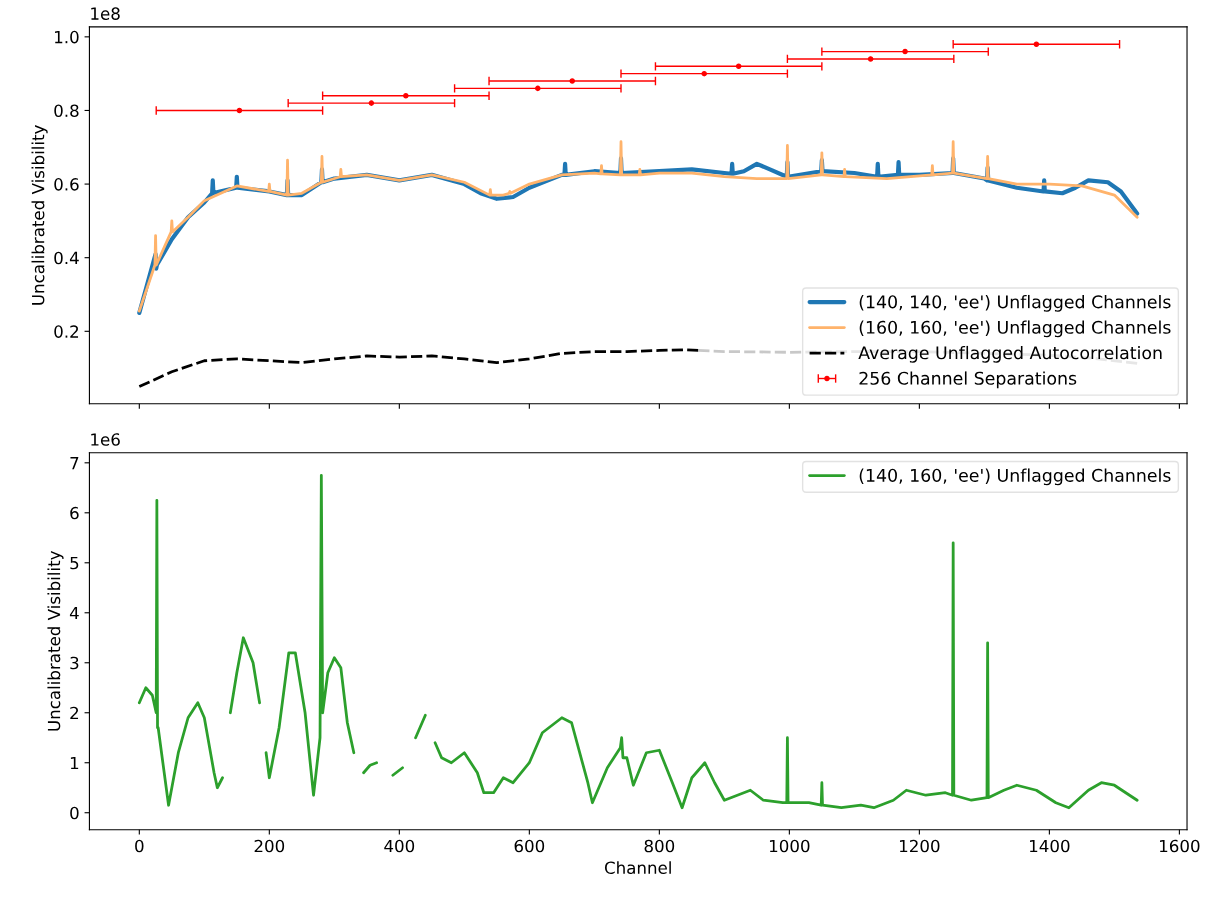 The height and width of the screenshot is (897, 1225). I want to click on legend-label: Average Unflagged Autocorrelation, so click(1010, 354).